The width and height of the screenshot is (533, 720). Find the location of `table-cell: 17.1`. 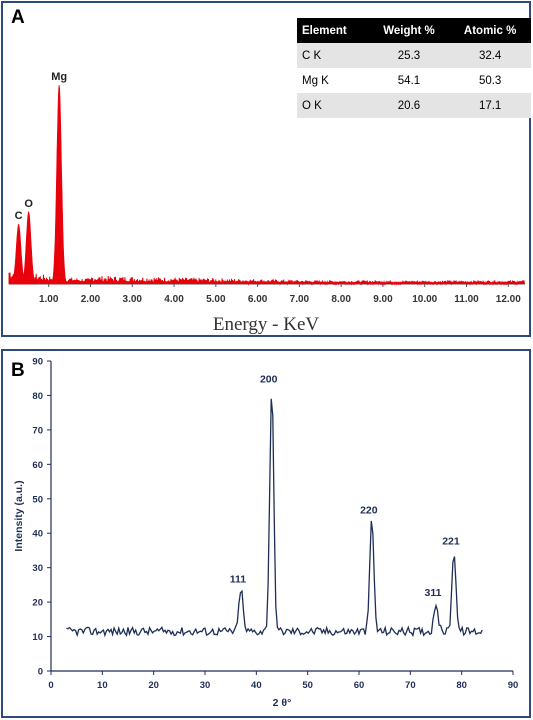

table-cell: 17.1 is located at coordinates (490, 105).